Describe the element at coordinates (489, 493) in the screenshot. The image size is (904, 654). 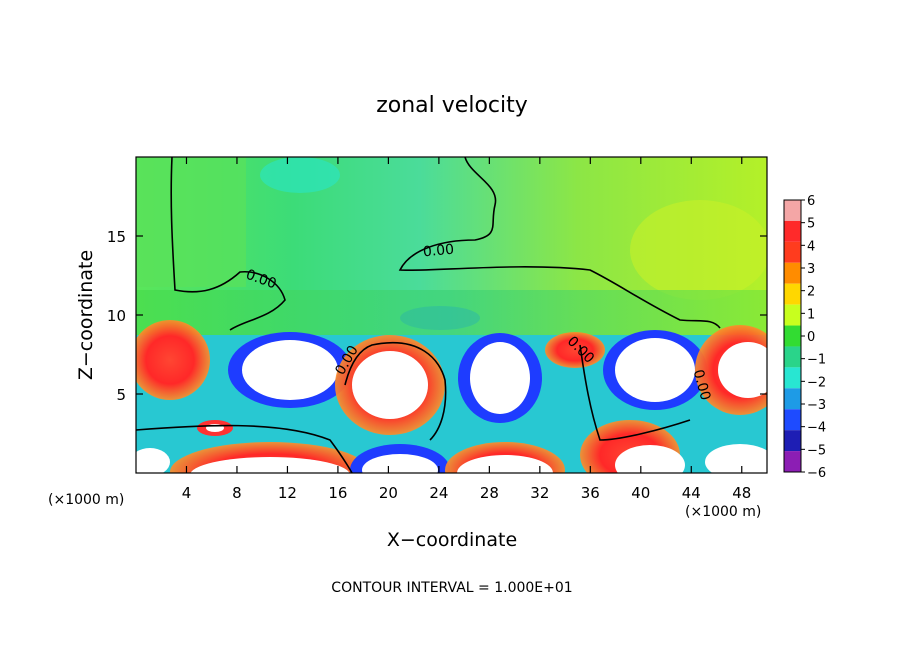
I see `x-tick-label: 28` at that location.